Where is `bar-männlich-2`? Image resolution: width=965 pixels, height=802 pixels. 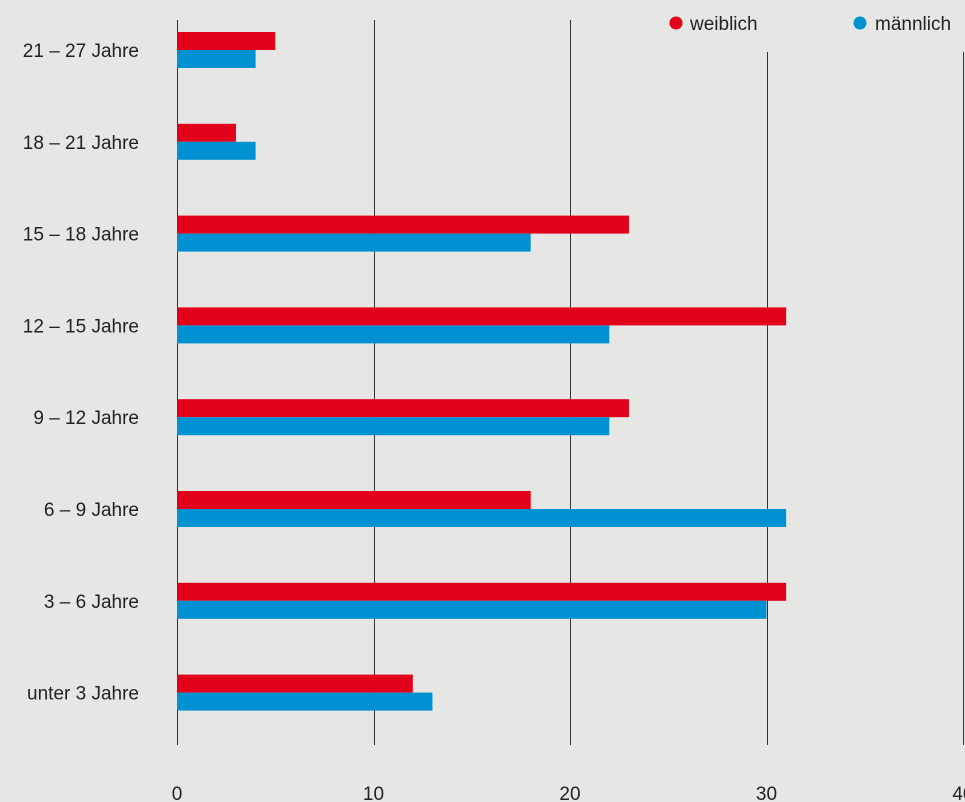 bar-männlich-2 is located at coordinates (354, 242).